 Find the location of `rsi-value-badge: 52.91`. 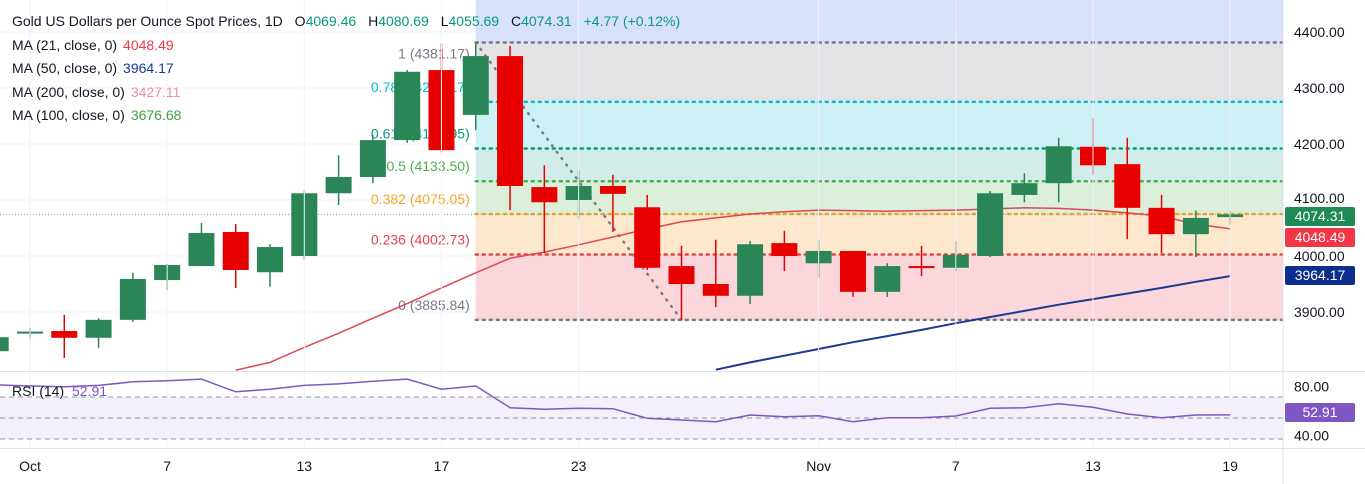

rsi-value-badge: 52.91 is located at coordinates (1320, 412).